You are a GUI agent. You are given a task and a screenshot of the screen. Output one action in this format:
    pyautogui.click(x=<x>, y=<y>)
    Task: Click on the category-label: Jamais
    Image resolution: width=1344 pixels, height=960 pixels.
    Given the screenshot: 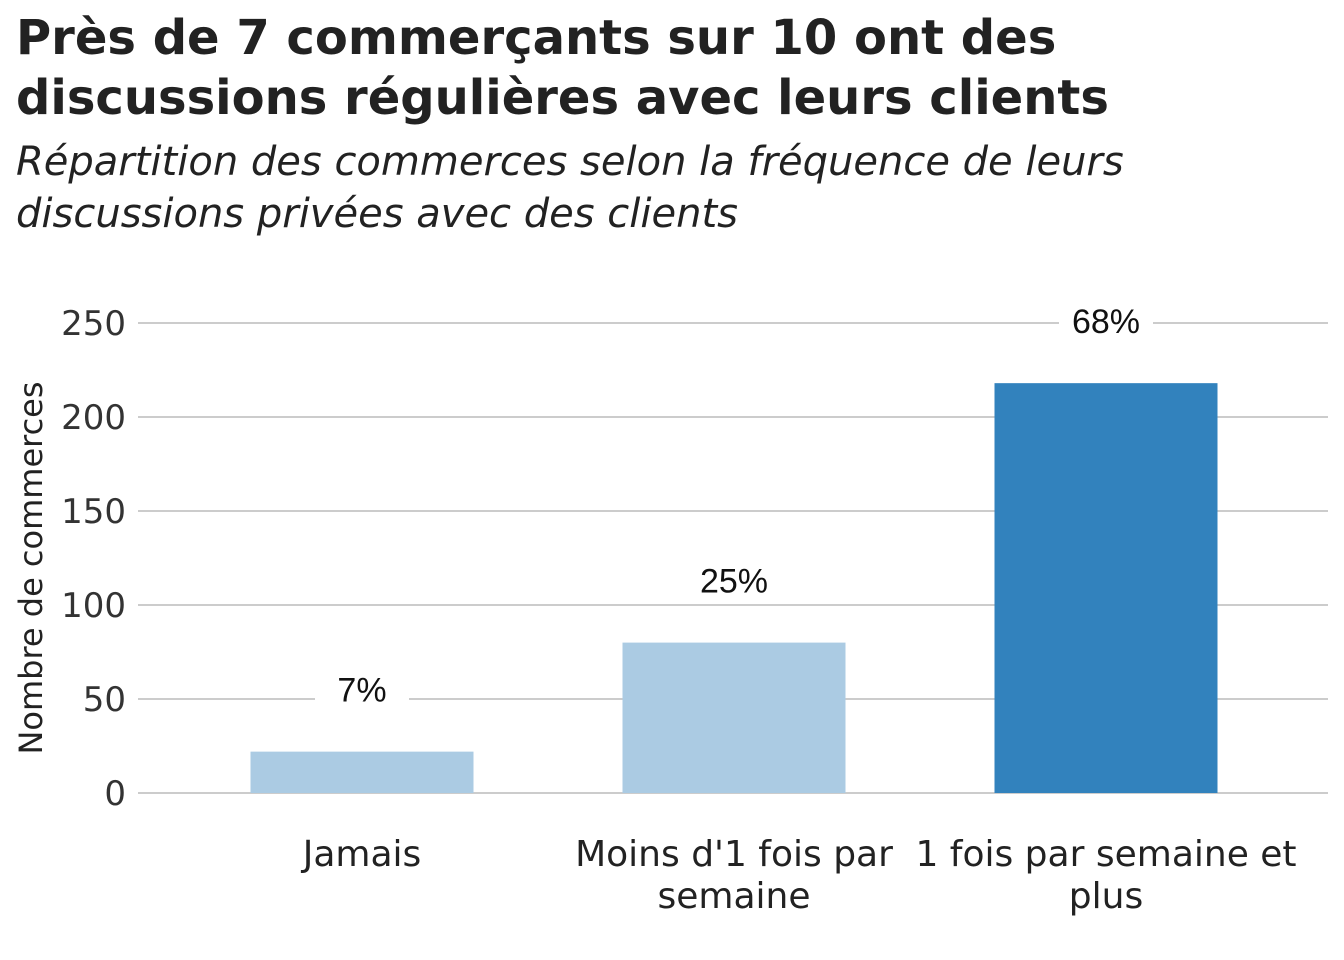 What is the action you would take?
    pyautogui.click(x=361, y=854)
    